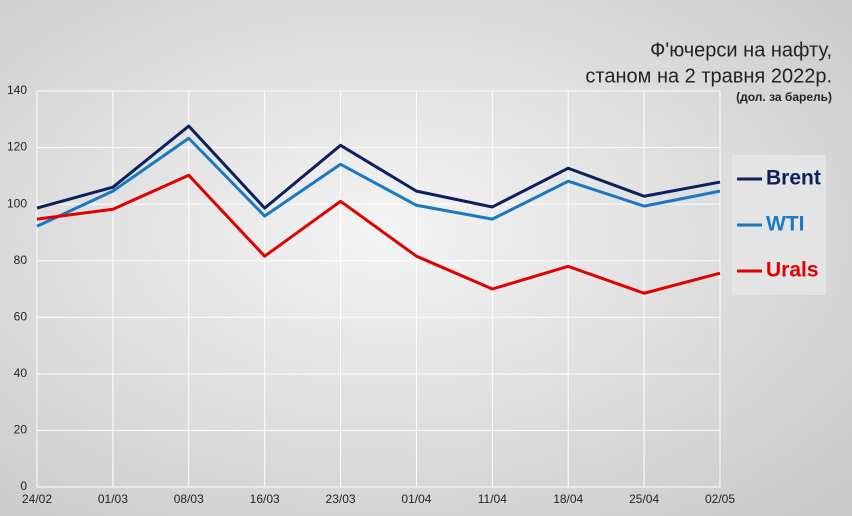 The width and height of the screenshot is (852, 516). What do you see at coordinates (21, 430) in the screenshot?
I see `y-tick-label: 20` at bounding box center [21, 430].